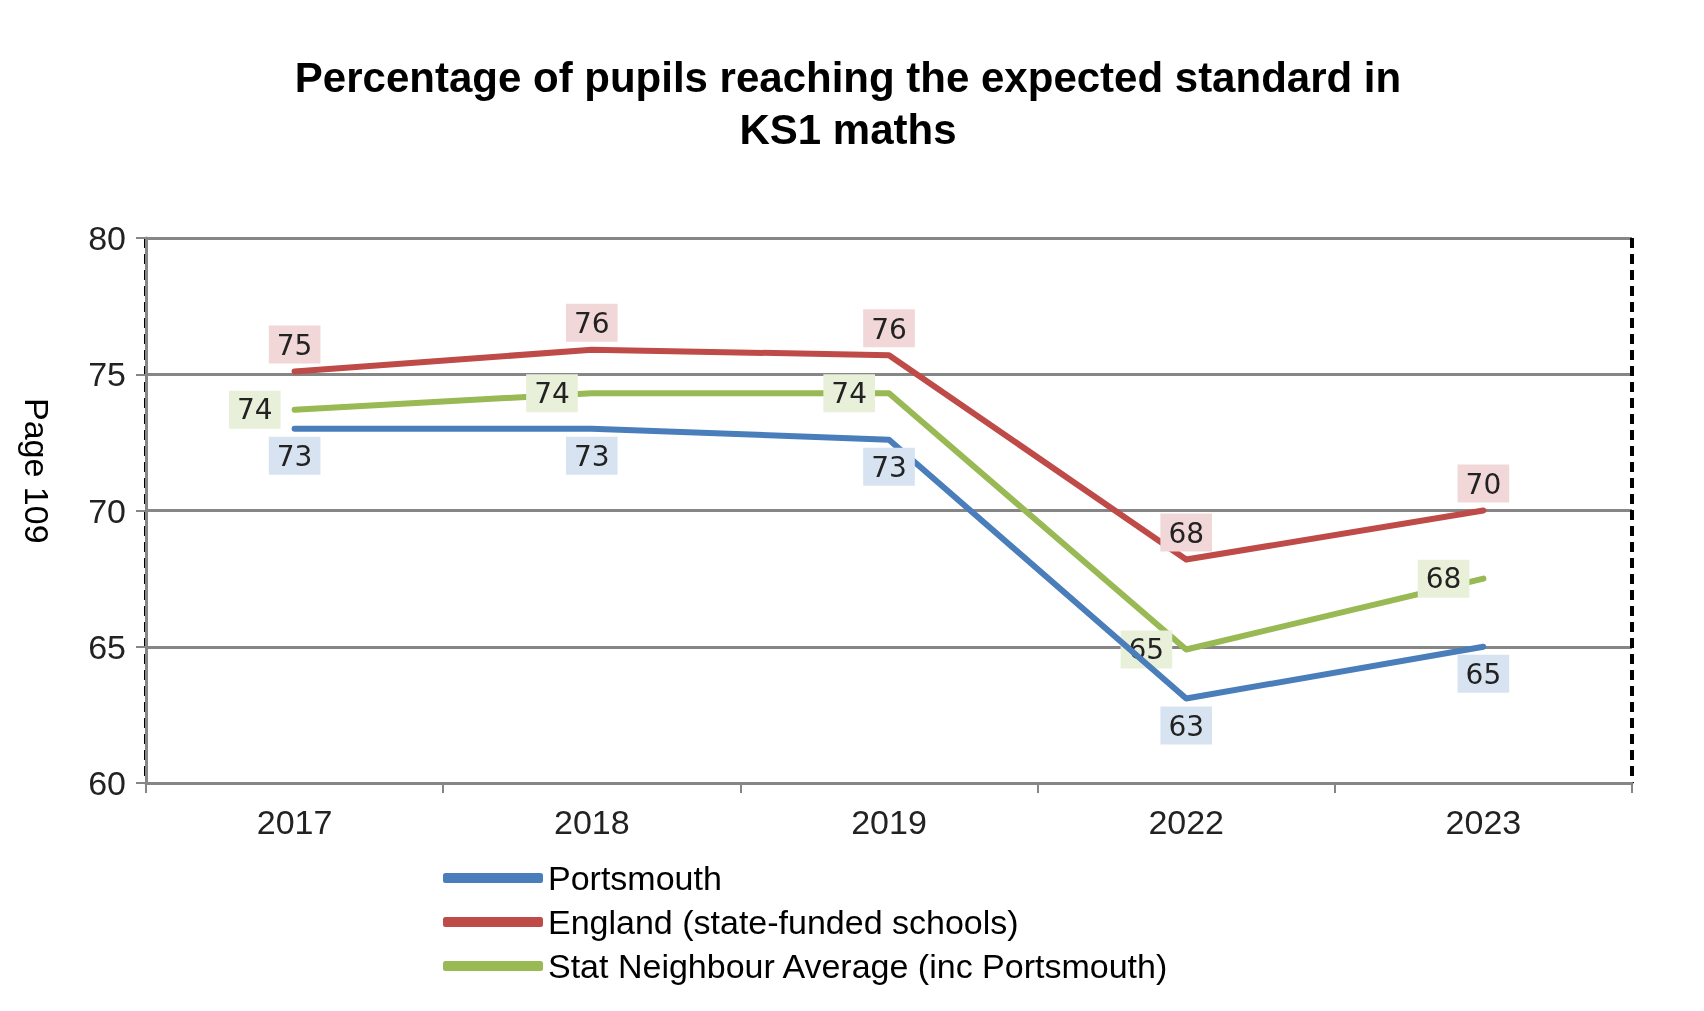  Describe the element at coordinates (889, 822) in the screenshot. I see `x-tick-label: 2019` at that location.